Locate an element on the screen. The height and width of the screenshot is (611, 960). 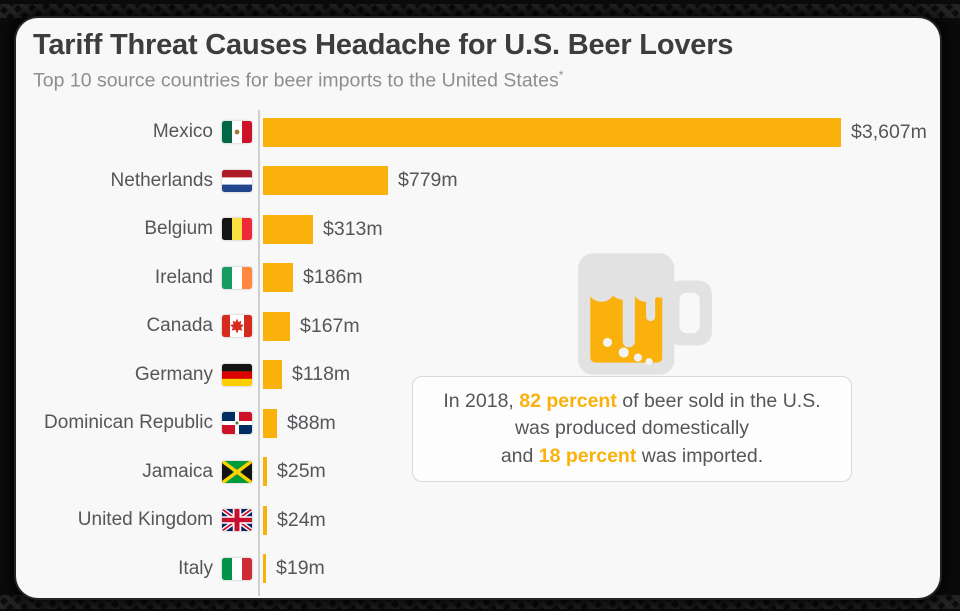
callout-line: was produced domestically is located at coordinates (632, 428).